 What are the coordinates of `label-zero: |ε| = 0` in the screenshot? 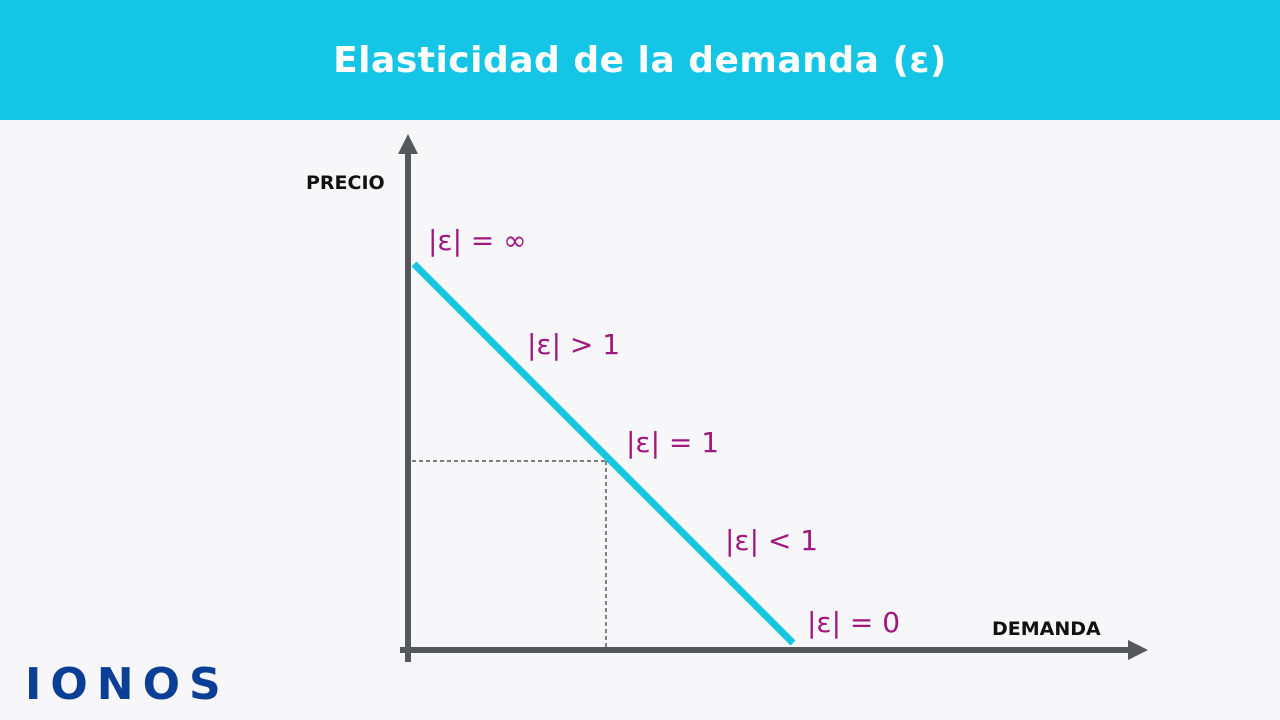 It's located at (853, 622).